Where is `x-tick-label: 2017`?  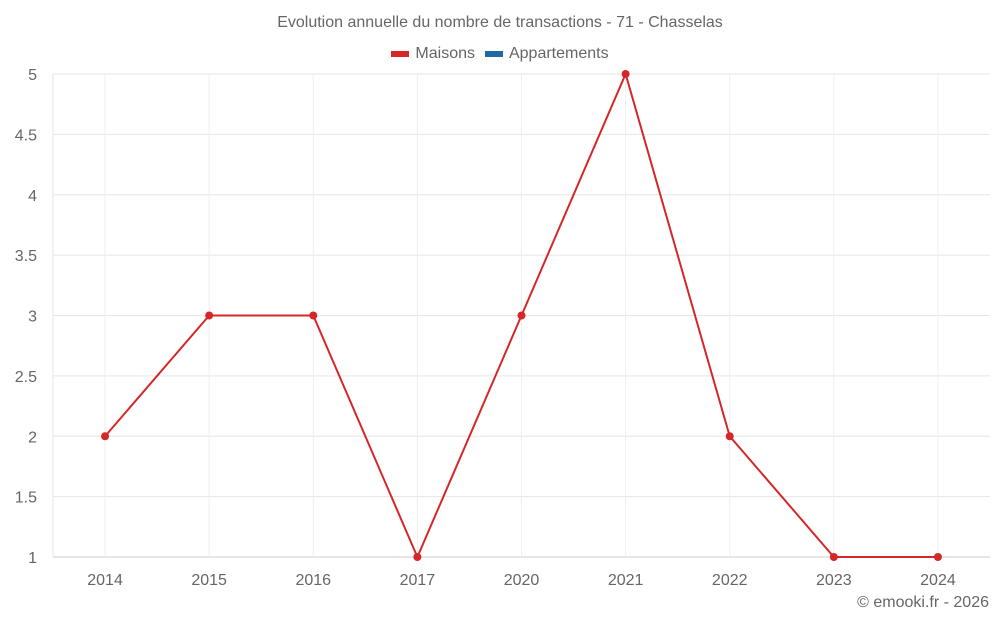
x-tick-label: 2017 is located at coordinates (418, 580).